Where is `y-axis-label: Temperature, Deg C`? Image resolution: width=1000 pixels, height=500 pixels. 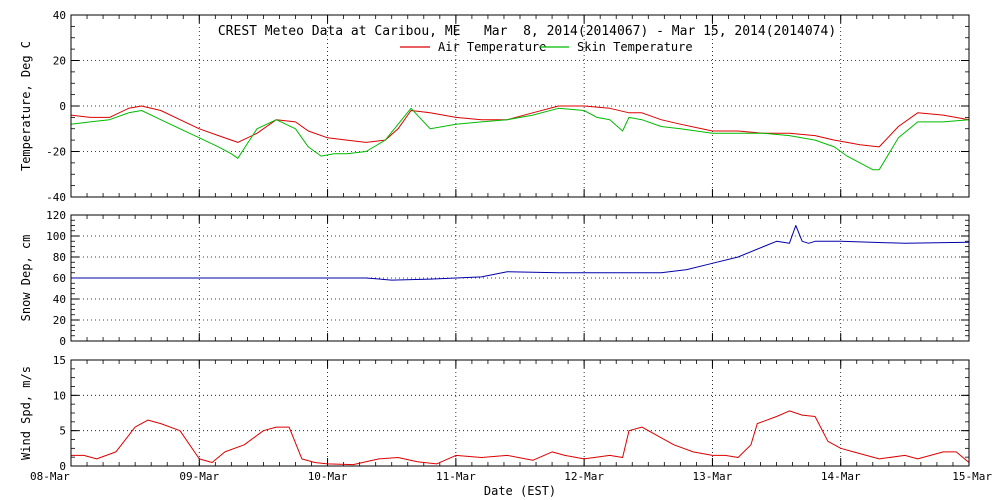
y-axis-label: Temperature, Deg C is located at coordinates (26, 106).